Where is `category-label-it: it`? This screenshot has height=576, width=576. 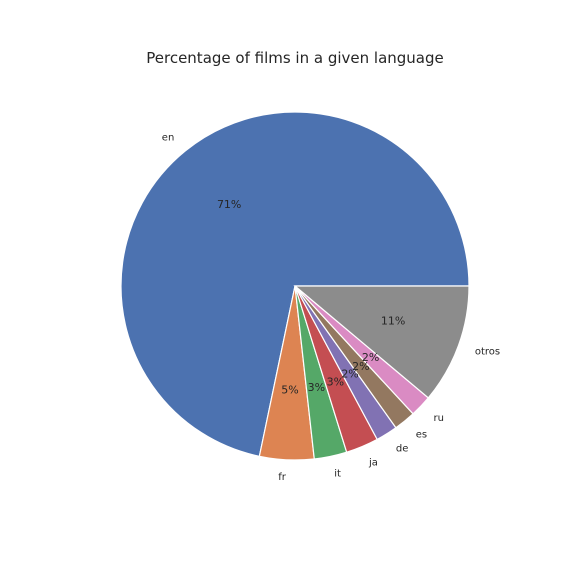 category-label-it: it is located at coordinates (337, 473).